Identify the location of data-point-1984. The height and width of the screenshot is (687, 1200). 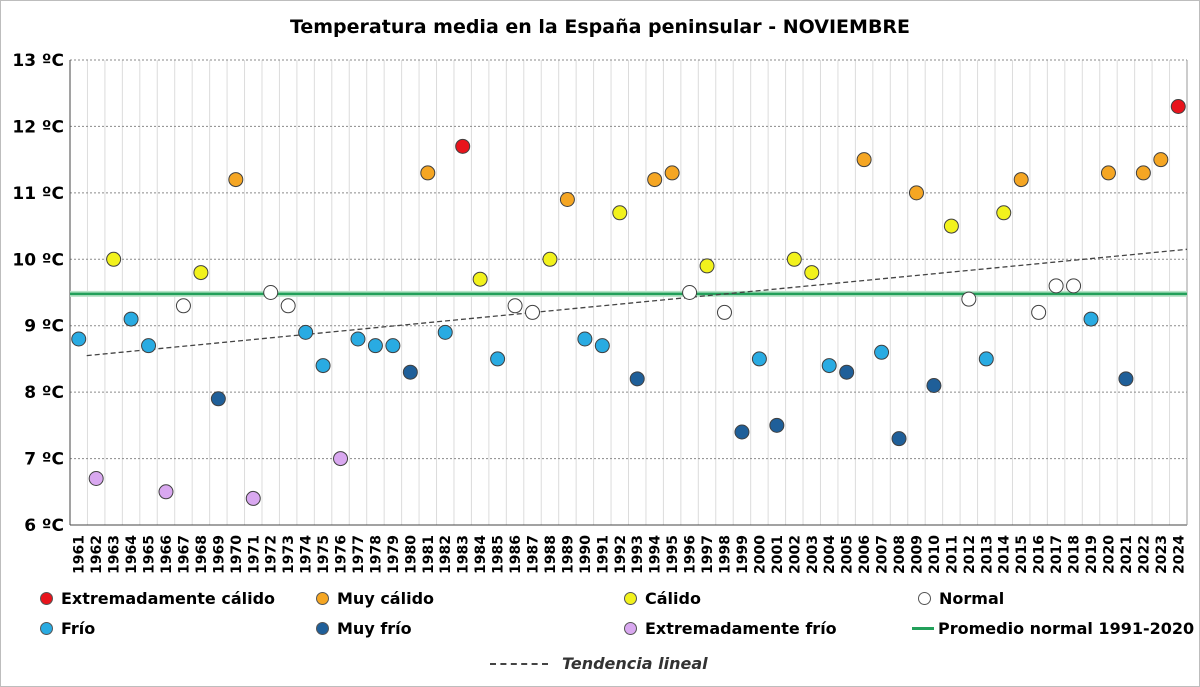
(480, 279).